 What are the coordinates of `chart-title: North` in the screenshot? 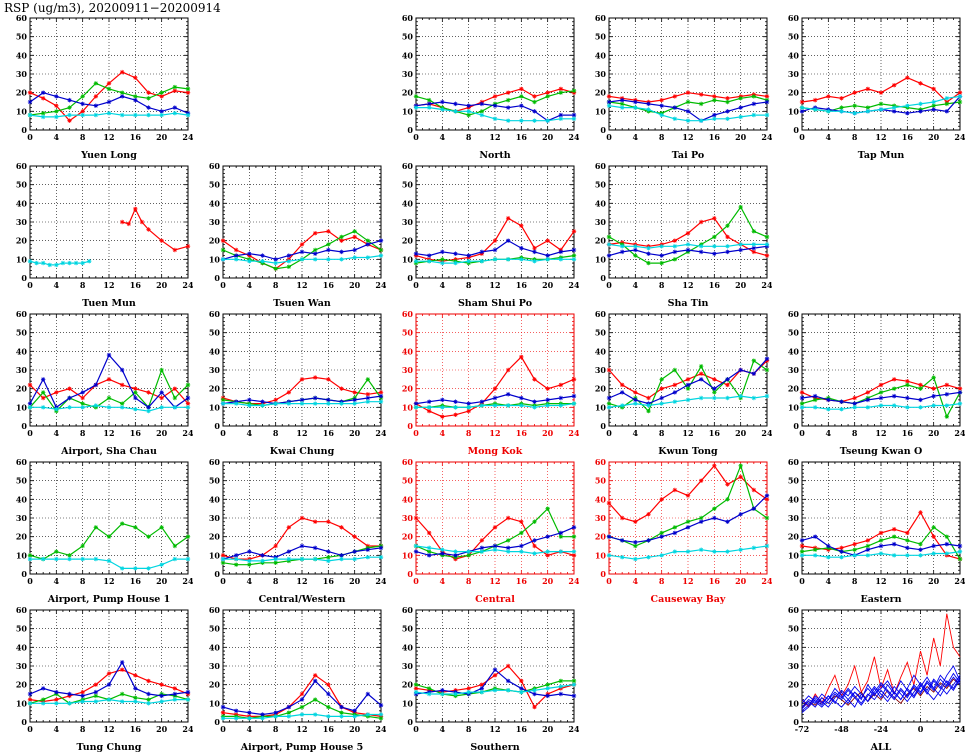 It's located at (494, 155).